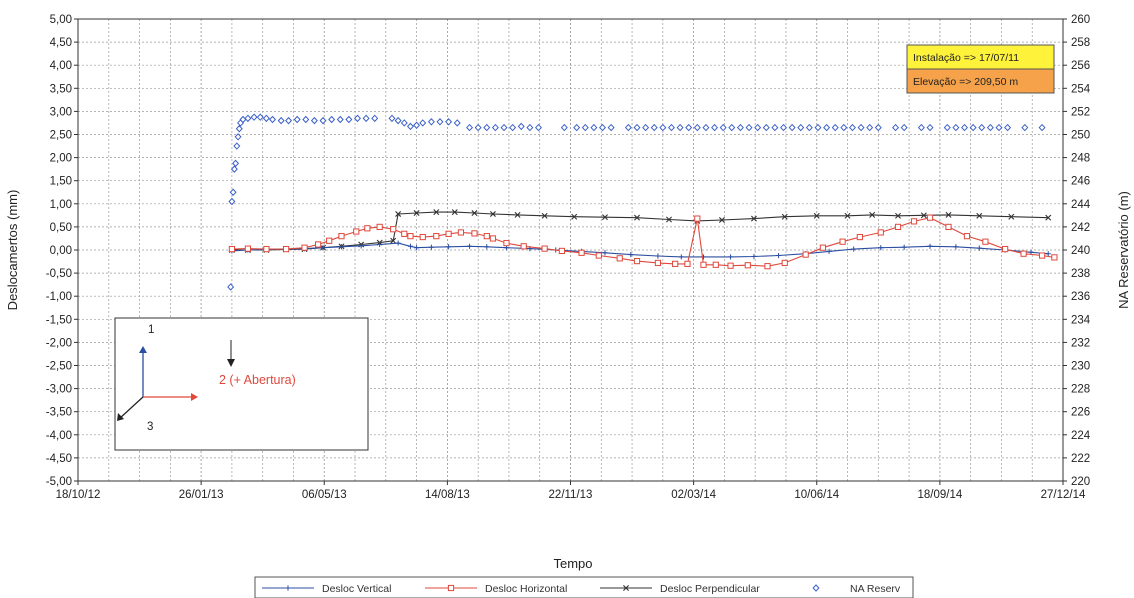 The height and width of the screenshot is (598, 1134). What do you see at coordinates (356, 589) in the screenshot?
I see `legend-label: Desloc Vertical` at bounding box center [356, 589].